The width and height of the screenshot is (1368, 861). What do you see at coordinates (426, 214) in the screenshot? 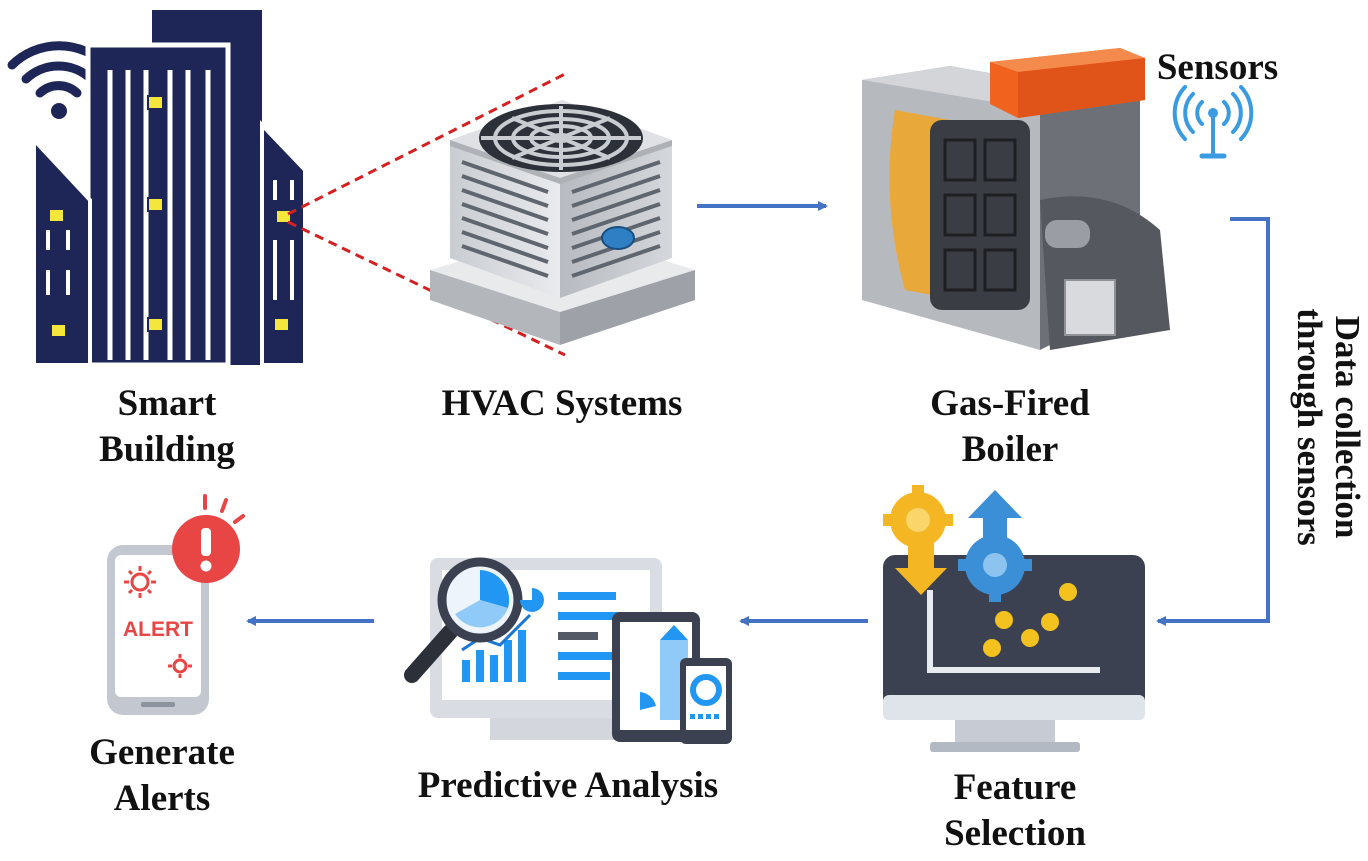
I see `zoom-lines` at bounding box center [426, 214].